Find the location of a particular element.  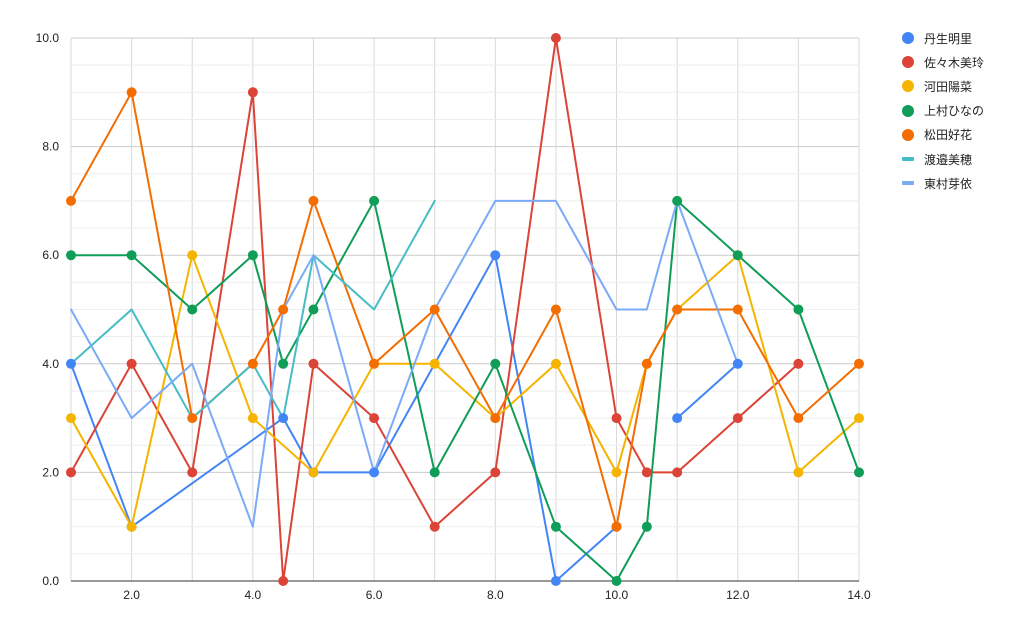

y-tick-label: 2.0 is located at coordinates (50, 472).